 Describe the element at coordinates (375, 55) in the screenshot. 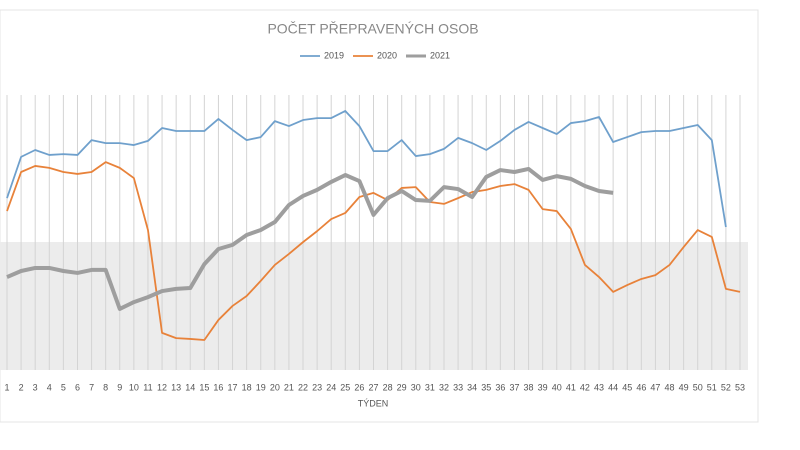

I see `legend: 2019 2020 2021` at that location.